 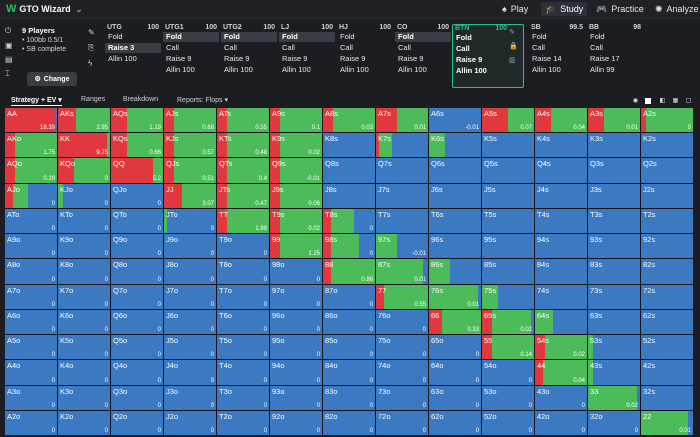 What do you see at coordinates (349, 221) in the screenshot?
I see `hand-cell-T8s: T8s 0` at bounding box center [349, 221].